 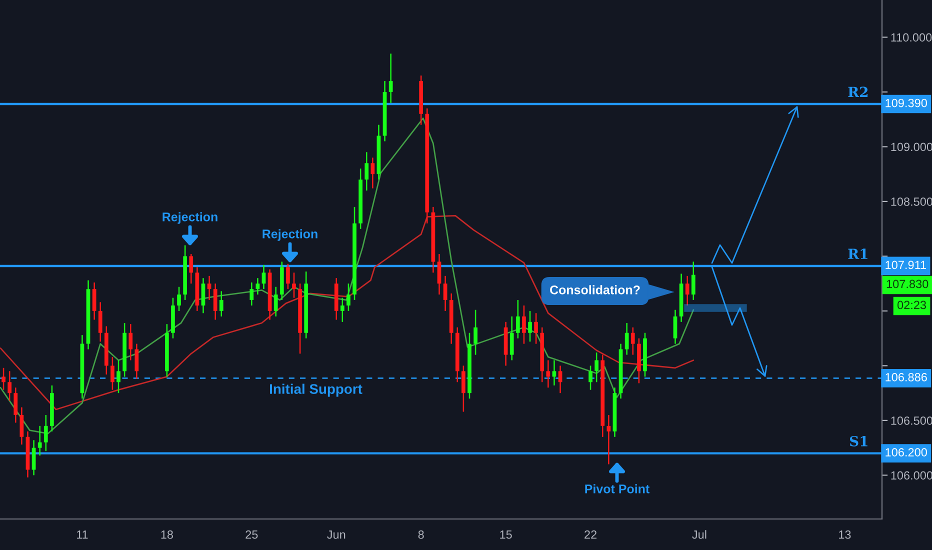 What do you see at coordinates (906, 377) in the screenshot?
I see `annotation: 106.886` at bounding box center [906, 377].